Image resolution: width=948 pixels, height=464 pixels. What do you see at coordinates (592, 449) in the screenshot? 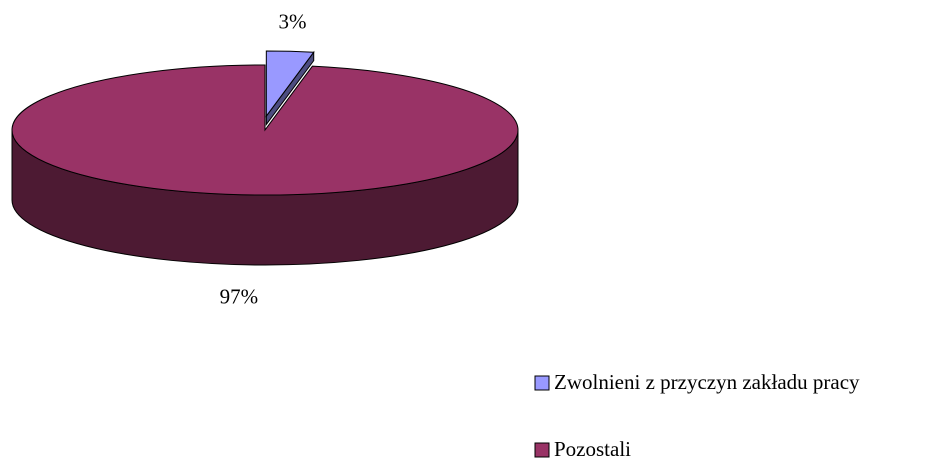
I see `legend-label: Pozostali` at bounding box center [592, 449].